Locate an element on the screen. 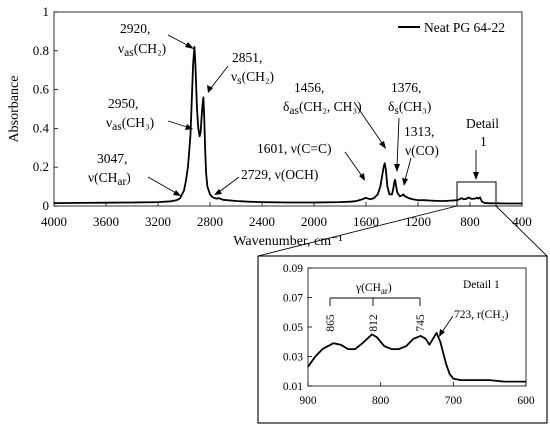 Image resolution: width=550 pixels, height=426 pixels. inset-x-axis: 900 800 700 600 is located at coordinates (417, 394).